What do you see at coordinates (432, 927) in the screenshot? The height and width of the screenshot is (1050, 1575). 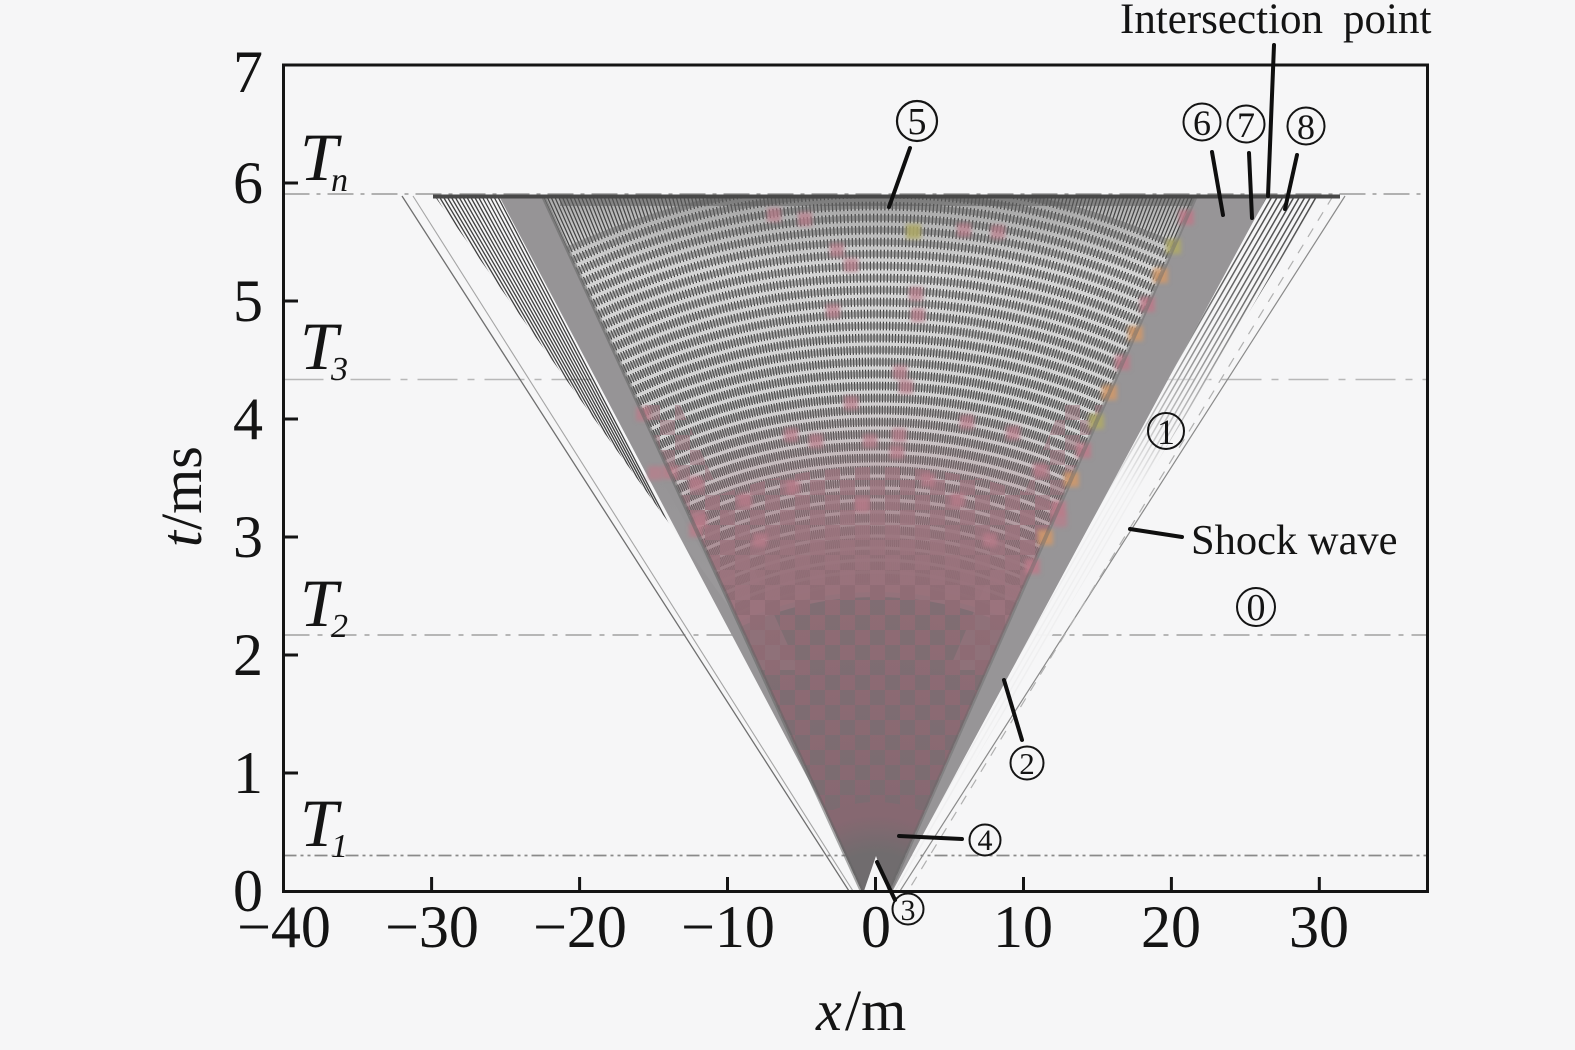 I see `svg-text: −30` at bounding box center [432, 927].